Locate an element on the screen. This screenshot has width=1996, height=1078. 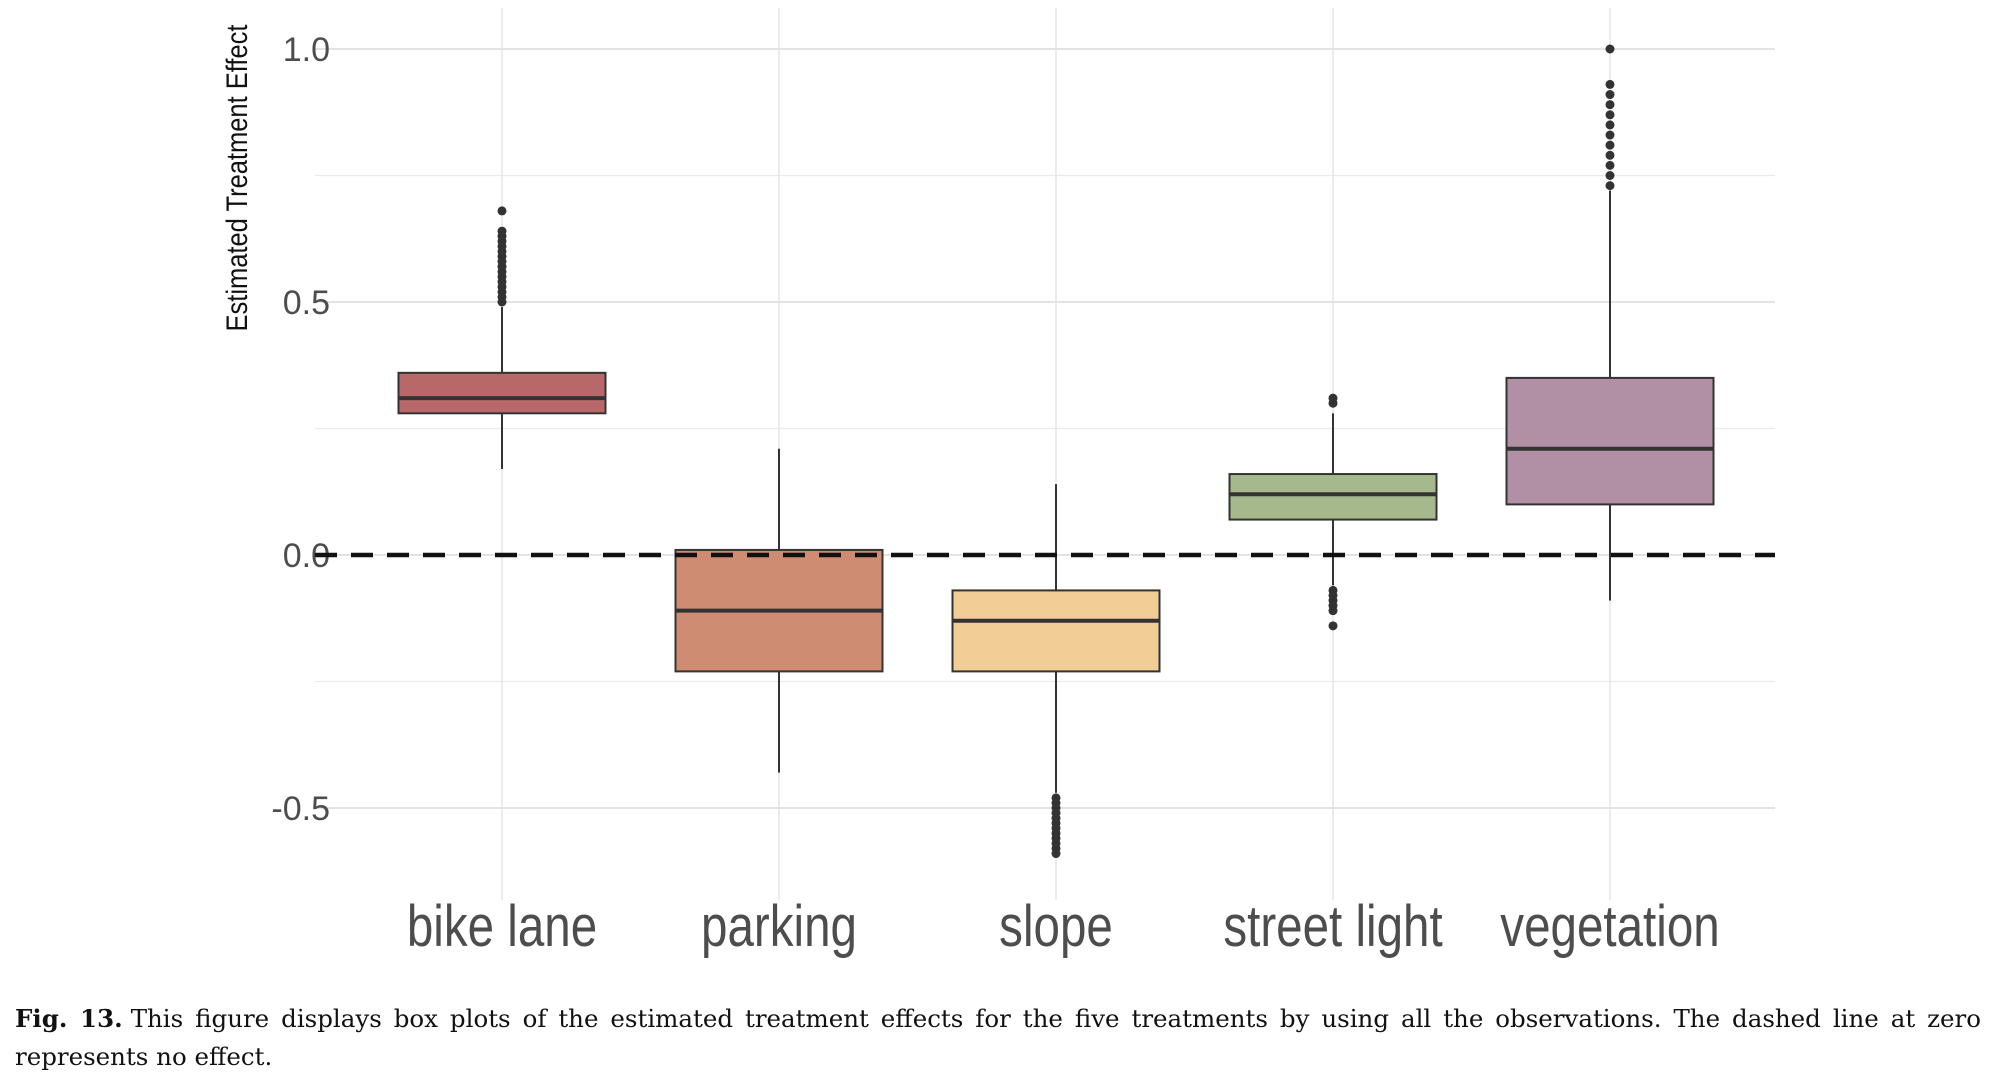
box-bike-lane is located at coordinates (502, 337).